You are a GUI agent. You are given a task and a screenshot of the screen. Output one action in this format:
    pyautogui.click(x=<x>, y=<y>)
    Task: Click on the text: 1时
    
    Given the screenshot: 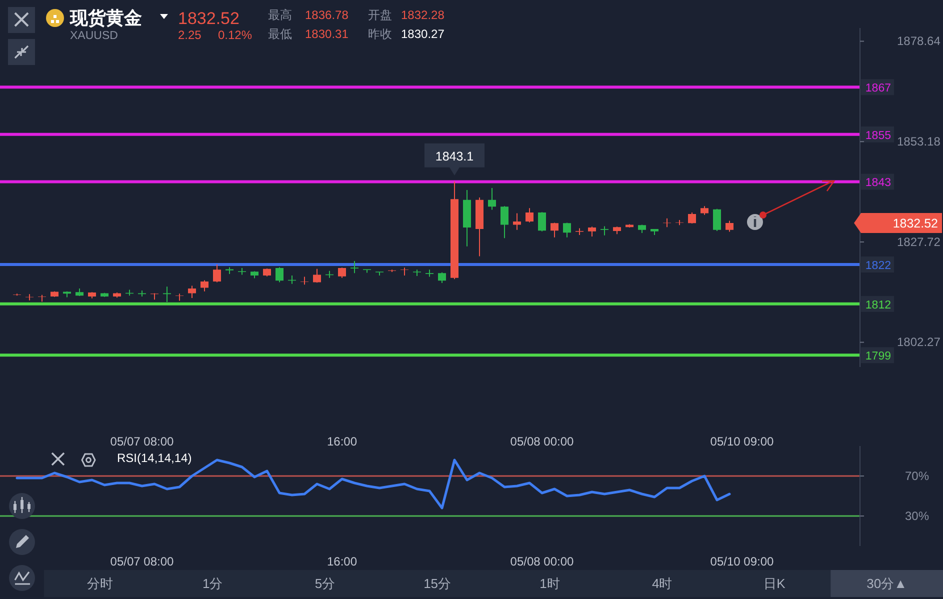 What is the action you would take?
    pyautogui.click(x=550, y=583)
    